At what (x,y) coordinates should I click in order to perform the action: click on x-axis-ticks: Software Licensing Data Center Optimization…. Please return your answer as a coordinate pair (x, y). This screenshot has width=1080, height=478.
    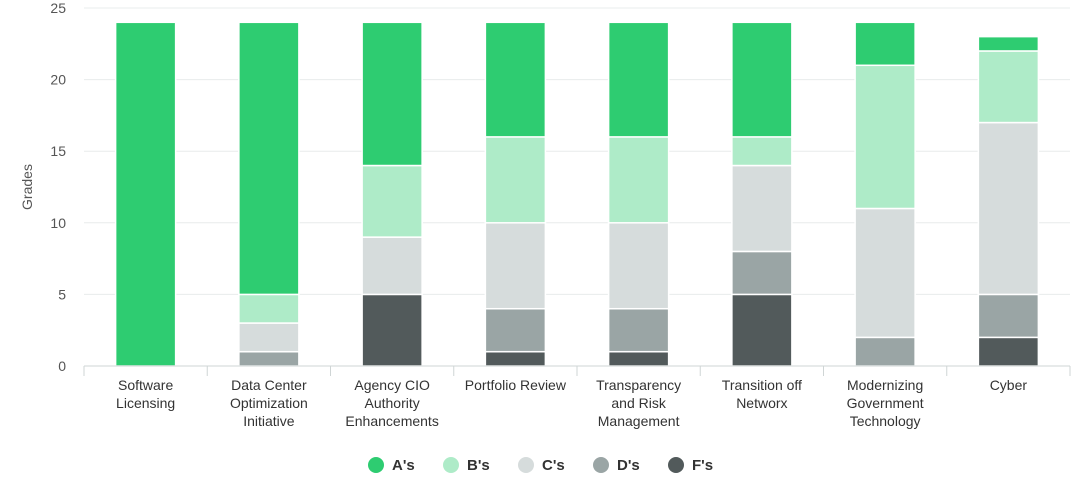
    Looking at the image, I should click on (577, 397).